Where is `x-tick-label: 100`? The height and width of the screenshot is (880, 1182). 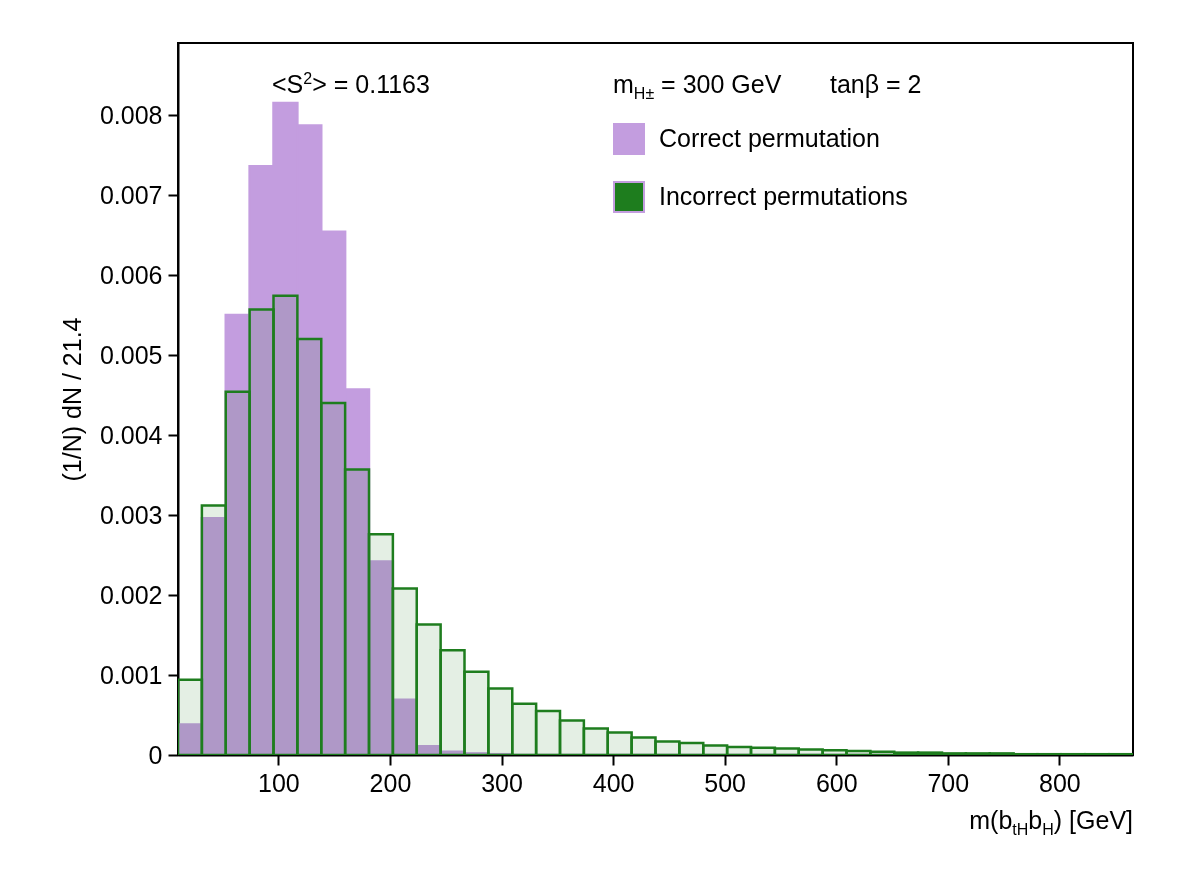
x-tick-label: 100 is located at coordinates (279, 782).